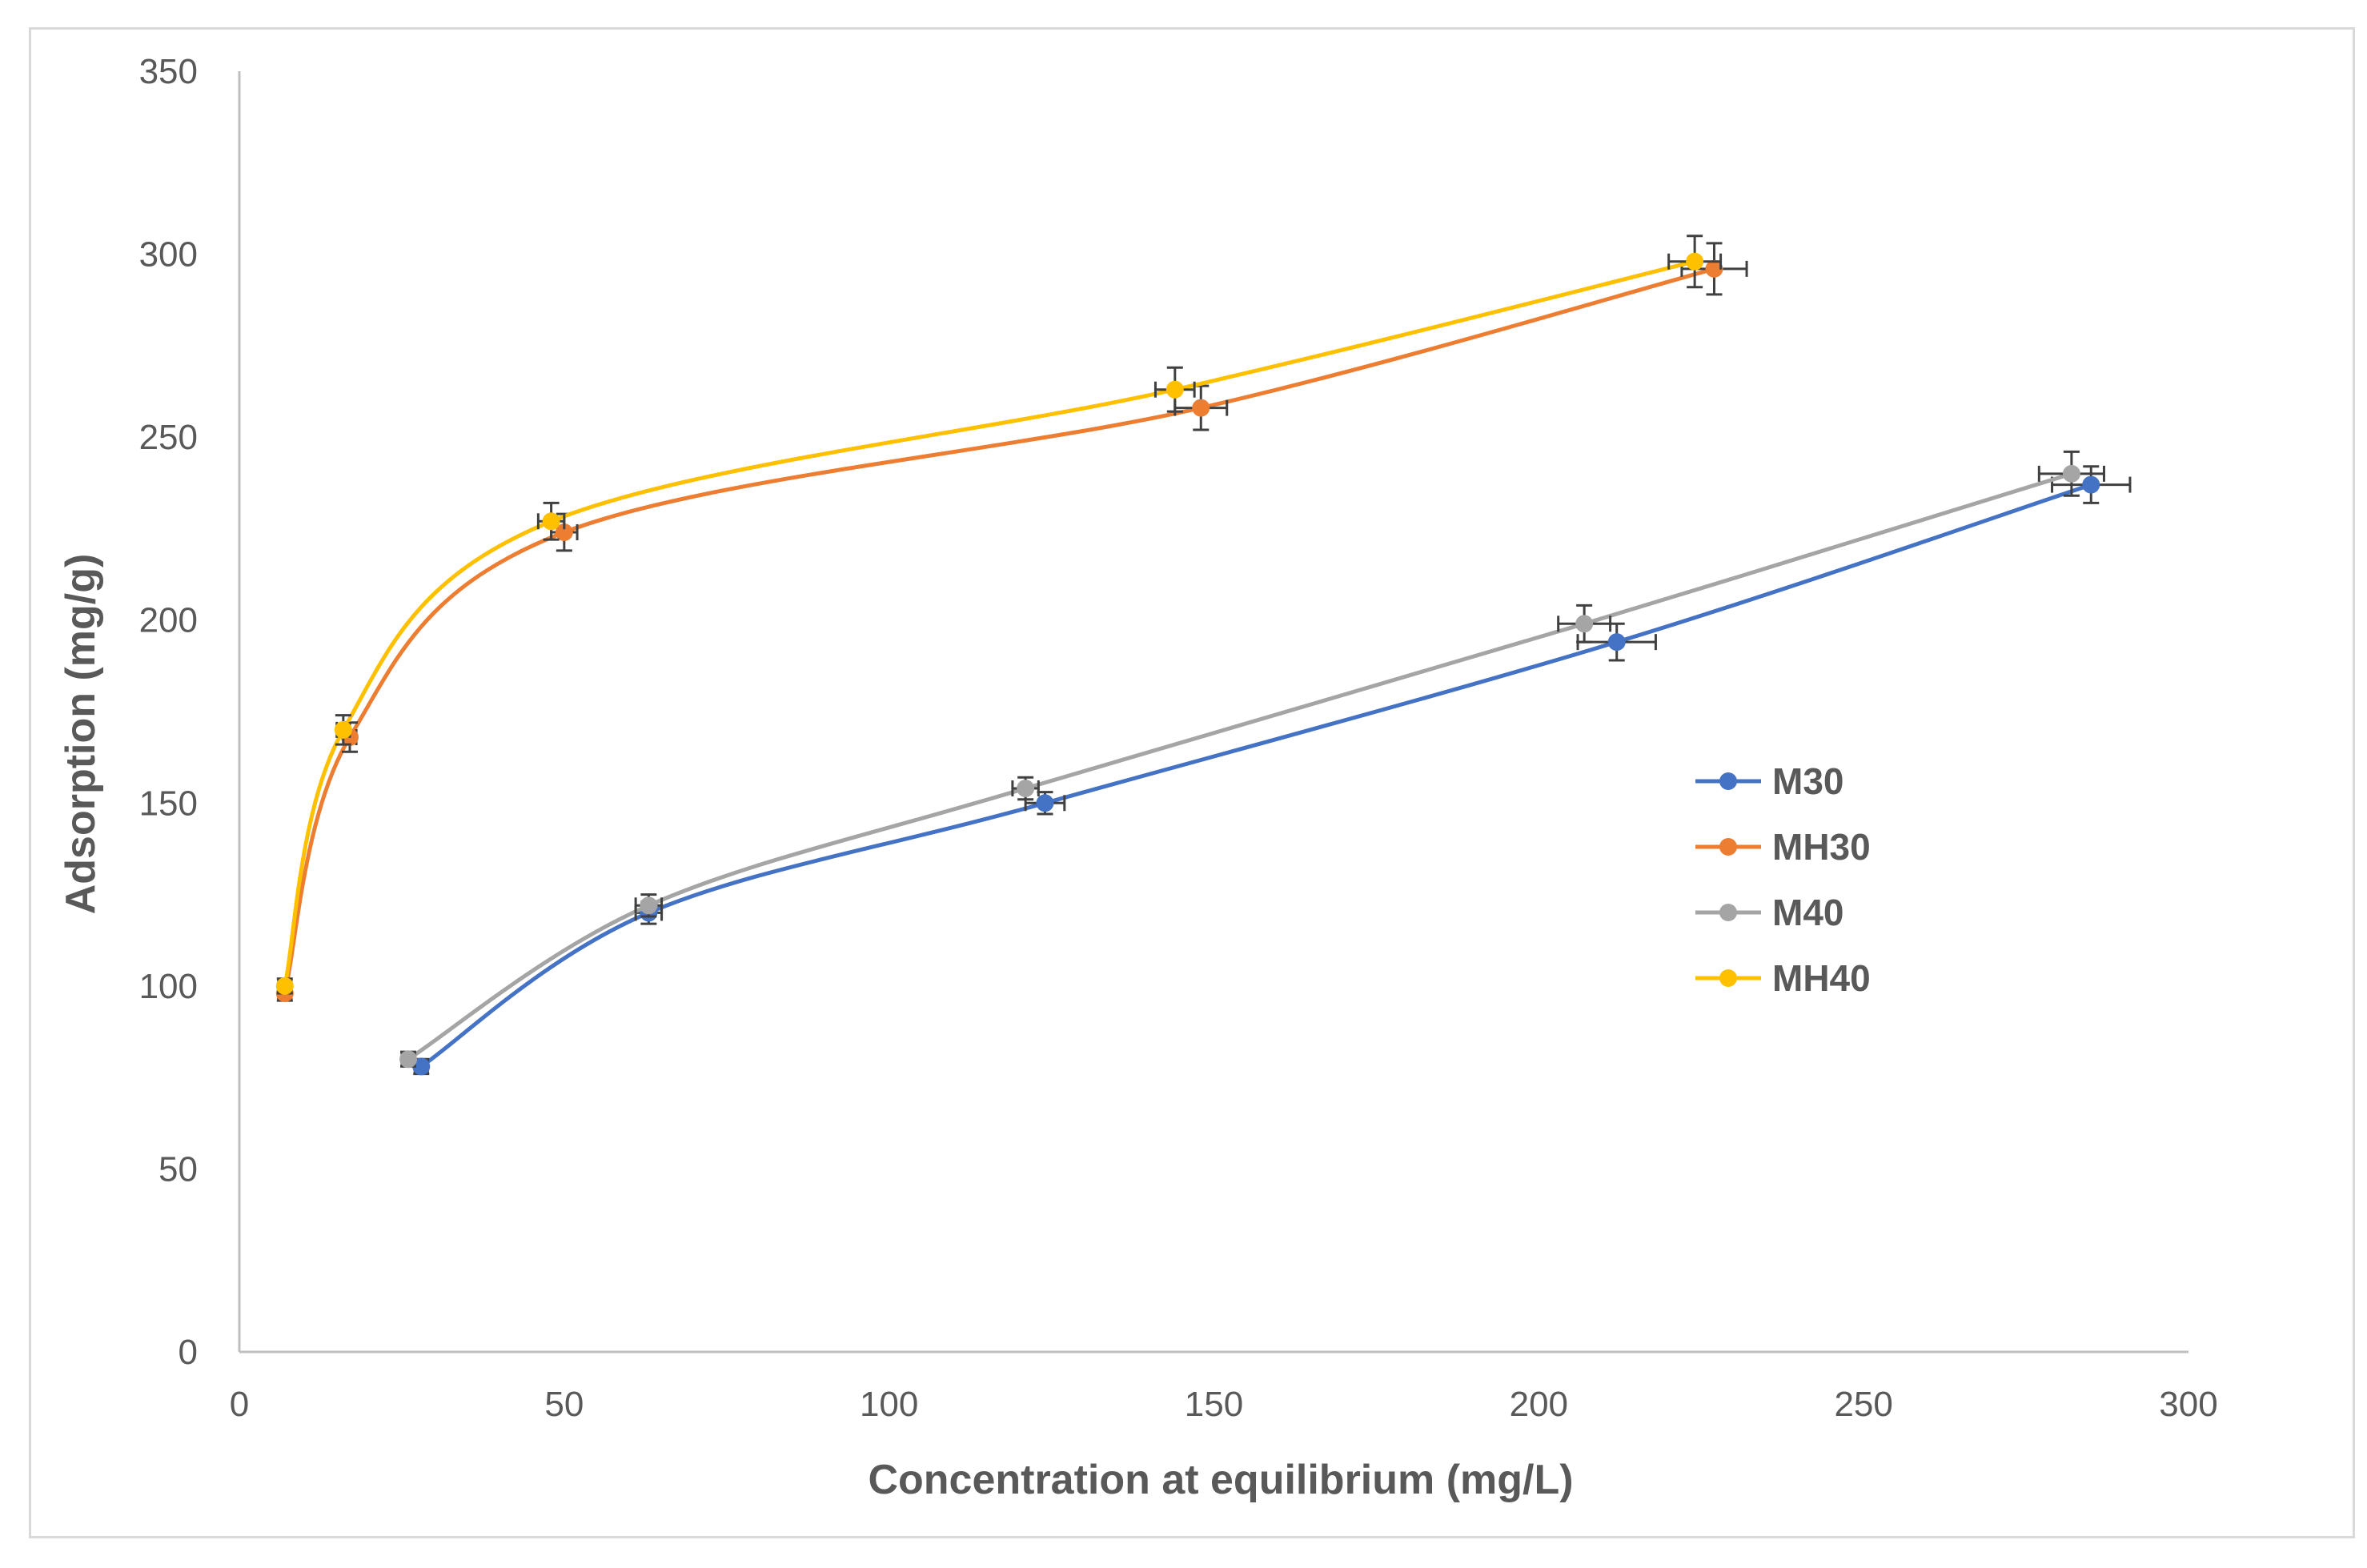 The width and height of the screenshot is (2367, 1568). Describe the element at coordinates (889, 1404) in the screenshot. I see `x-tick-label: 100` at that location.